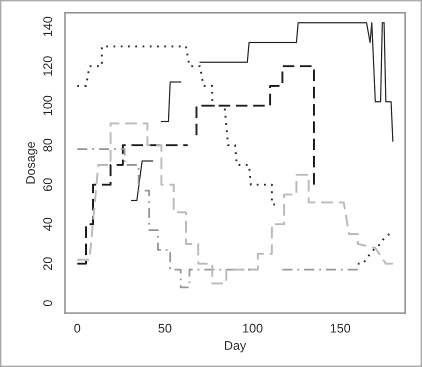 The width and height of the screenshot is (422, 367). I want to click on y-tick-label: 0, so click(47, 303).